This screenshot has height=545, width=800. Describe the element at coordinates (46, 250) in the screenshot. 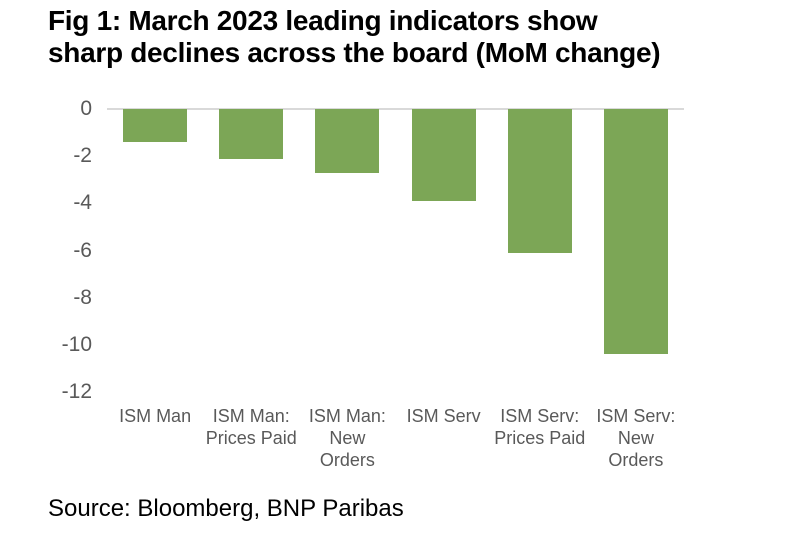

I see `y-axis: 0 -2 -4 -6 -8 -10 -12` at that location.